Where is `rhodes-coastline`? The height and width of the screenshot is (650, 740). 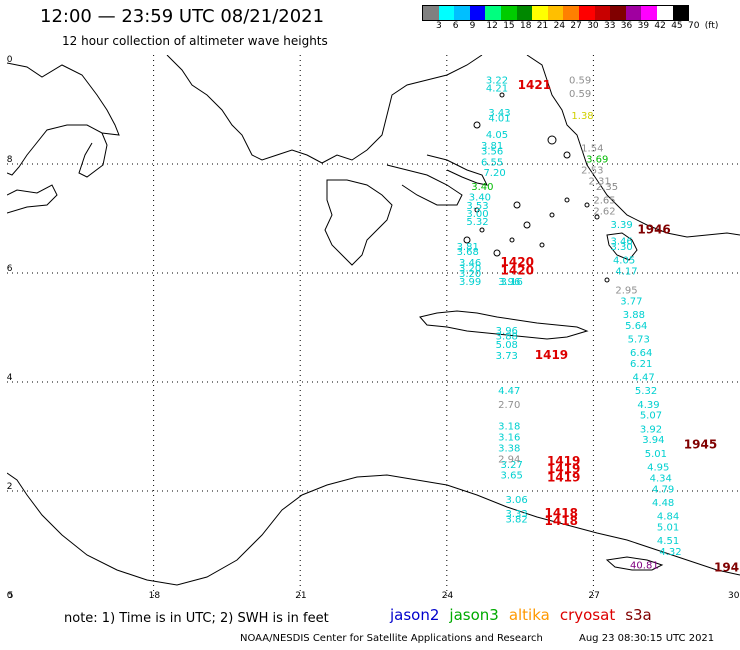 rhodes-coastline is located at coordinates (622, 246).